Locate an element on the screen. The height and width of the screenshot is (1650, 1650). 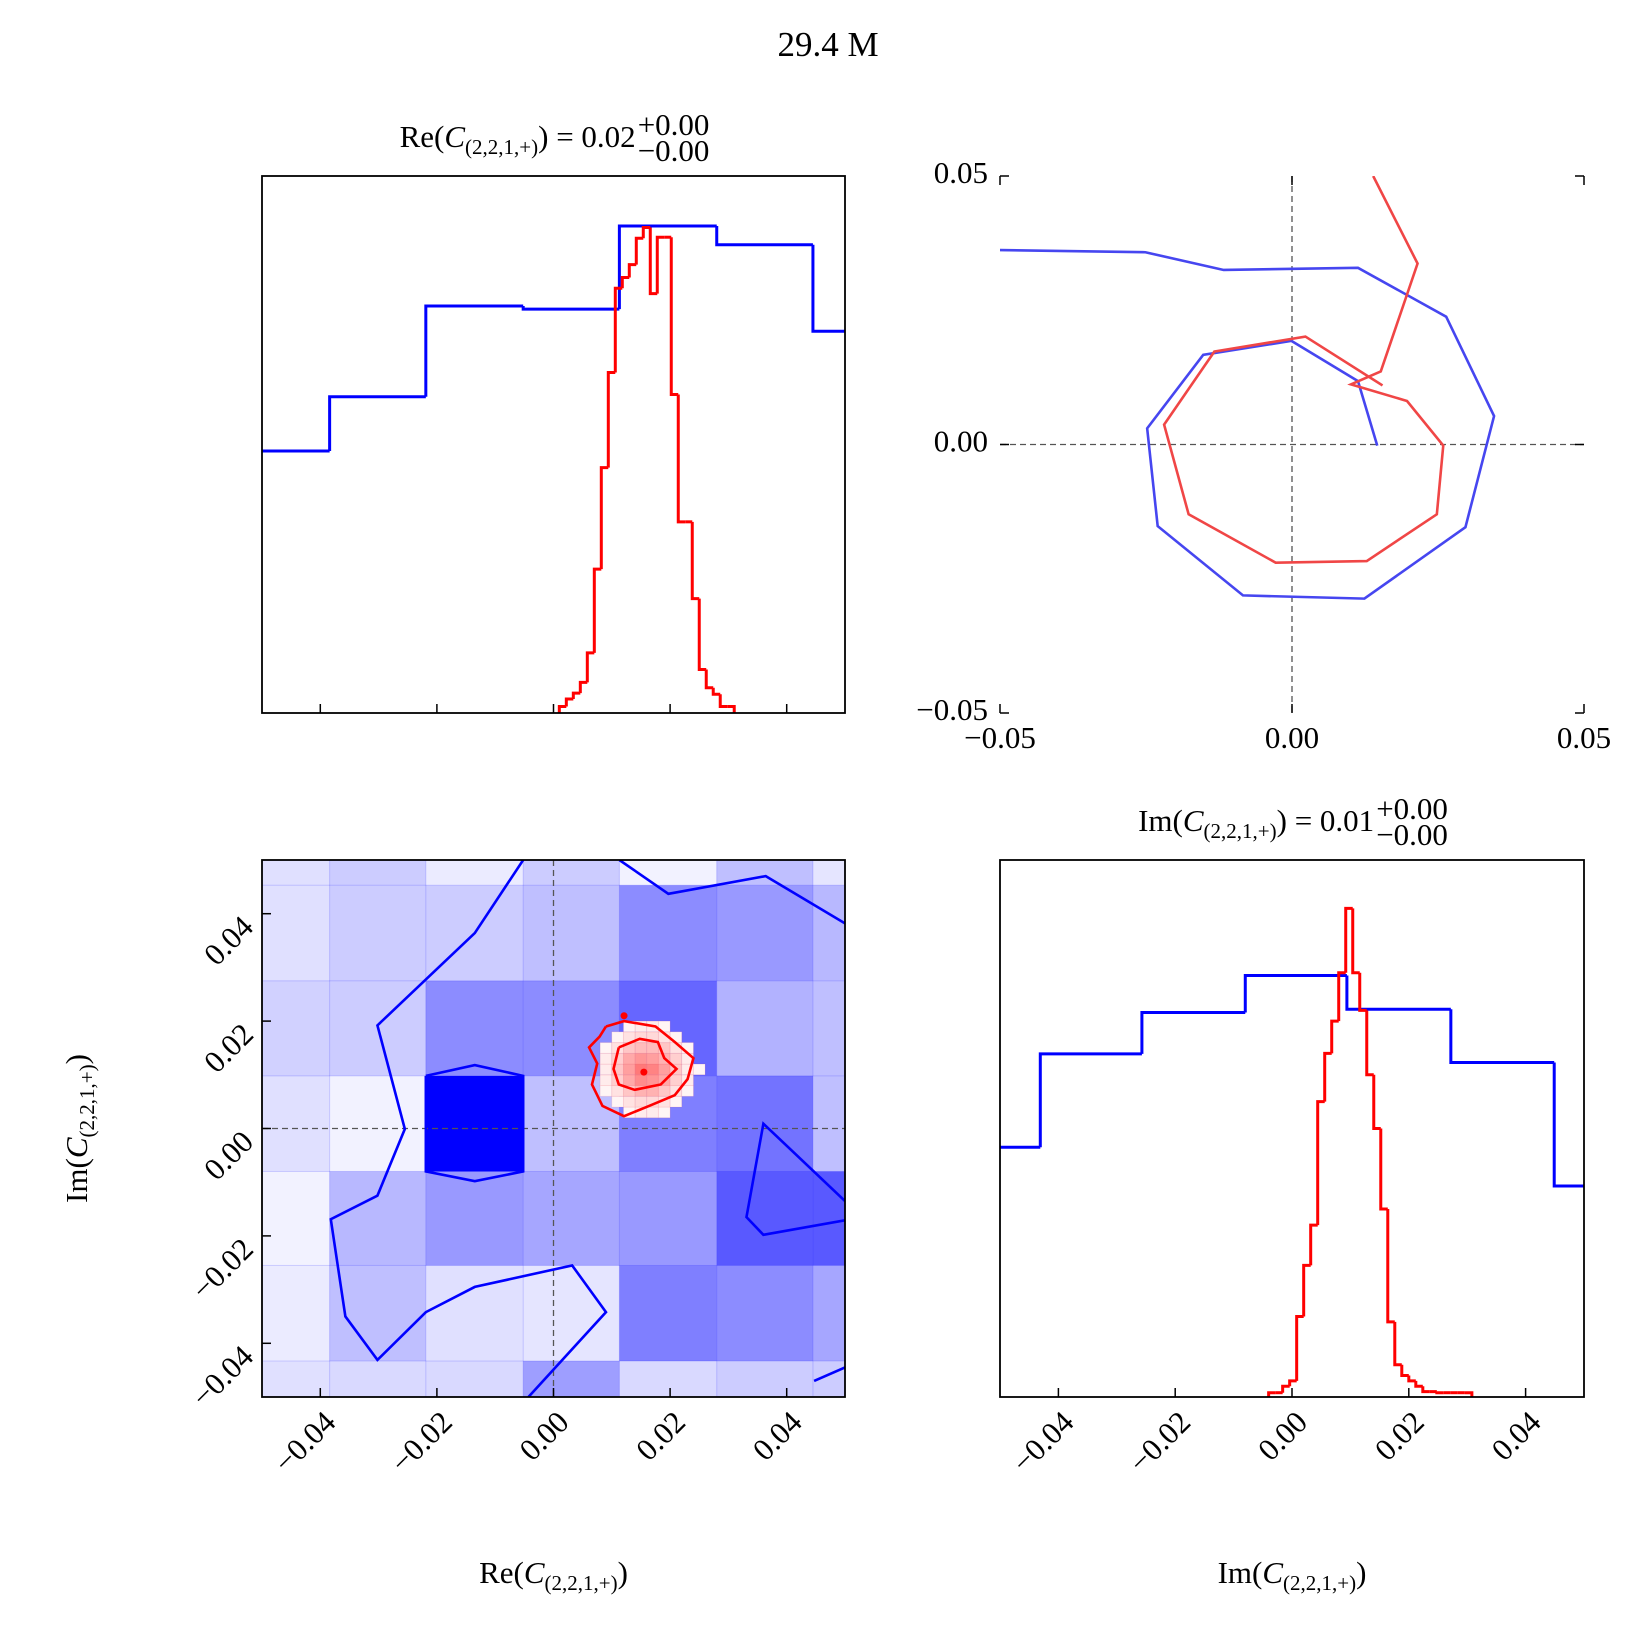
y-tick-label: 0.00 is located at coordinates (961, 441).